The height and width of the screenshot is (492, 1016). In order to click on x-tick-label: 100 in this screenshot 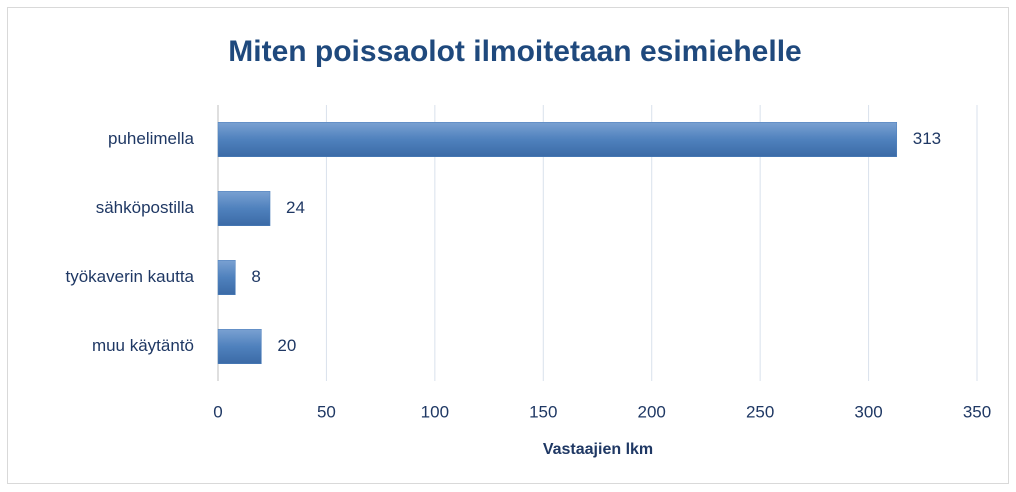, I will do `click(435, 411)`.